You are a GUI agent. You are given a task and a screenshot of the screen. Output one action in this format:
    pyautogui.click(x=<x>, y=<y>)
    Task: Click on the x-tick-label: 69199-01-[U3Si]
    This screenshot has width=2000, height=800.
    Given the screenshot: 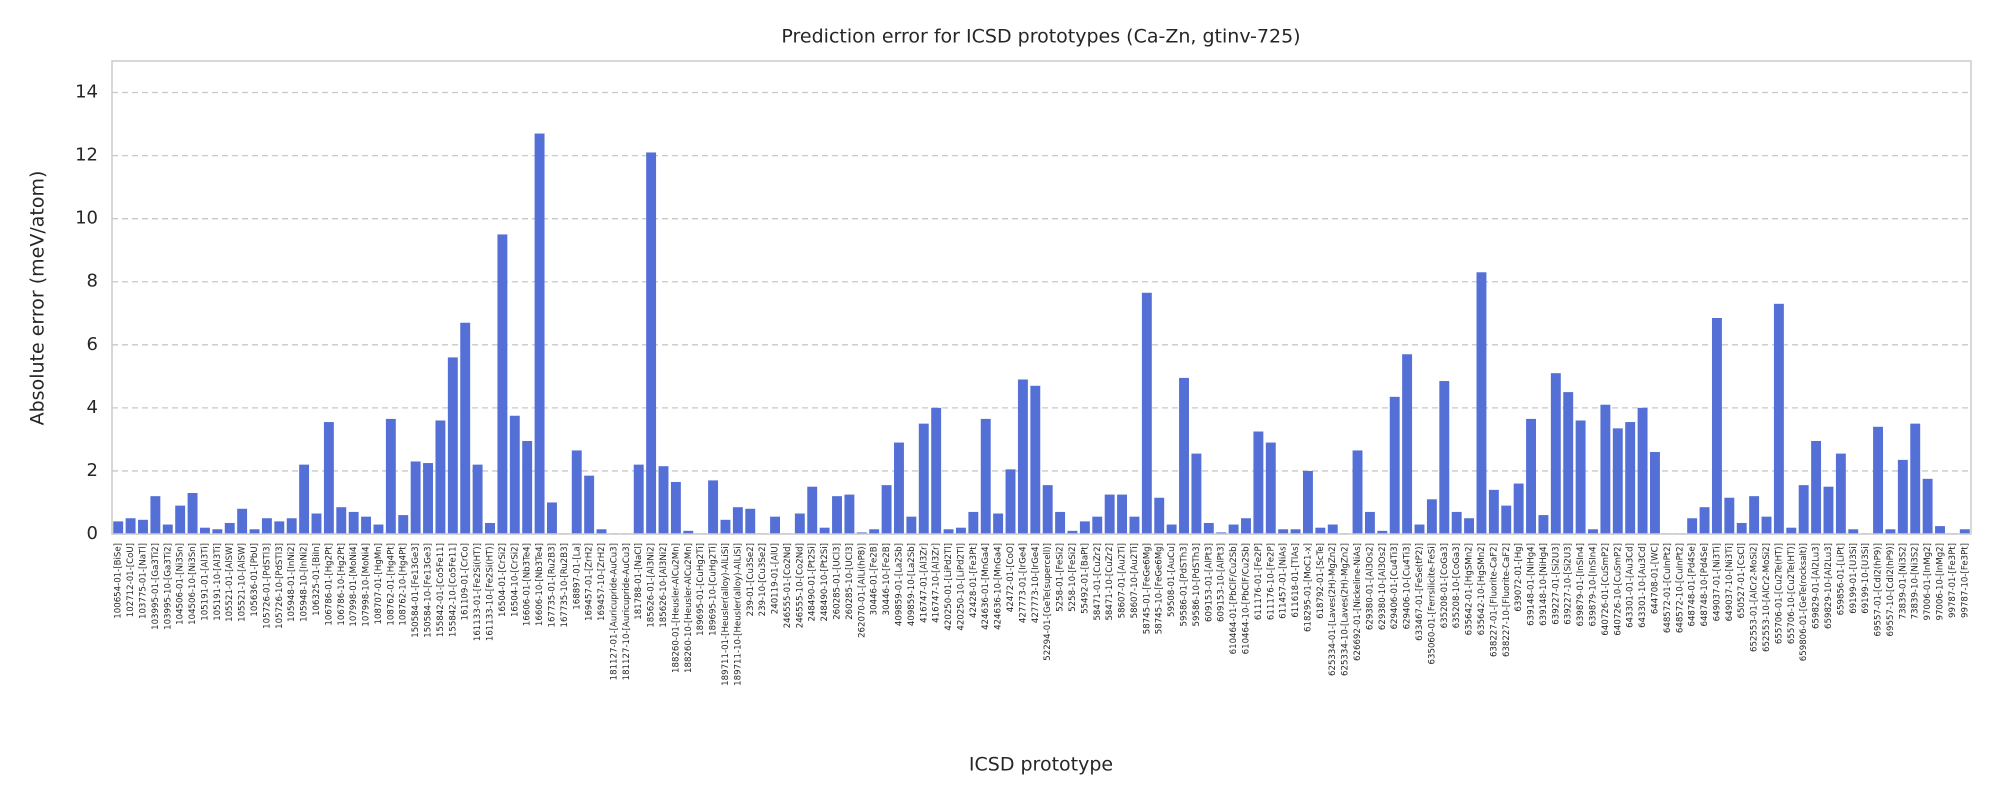 What is the action you would take?
    pyautogui.click(x=1854, y=578)
    